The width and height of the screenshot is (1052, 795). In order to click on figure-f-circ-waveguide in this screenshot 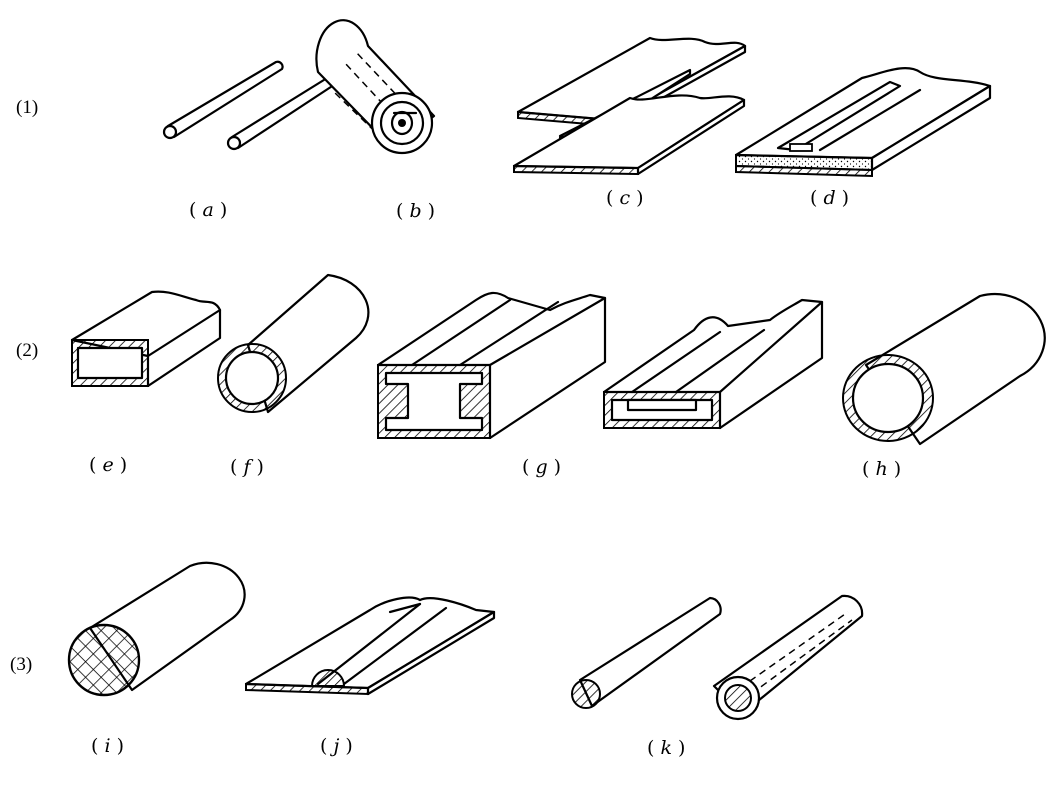, I will do `click(293, 343)`.